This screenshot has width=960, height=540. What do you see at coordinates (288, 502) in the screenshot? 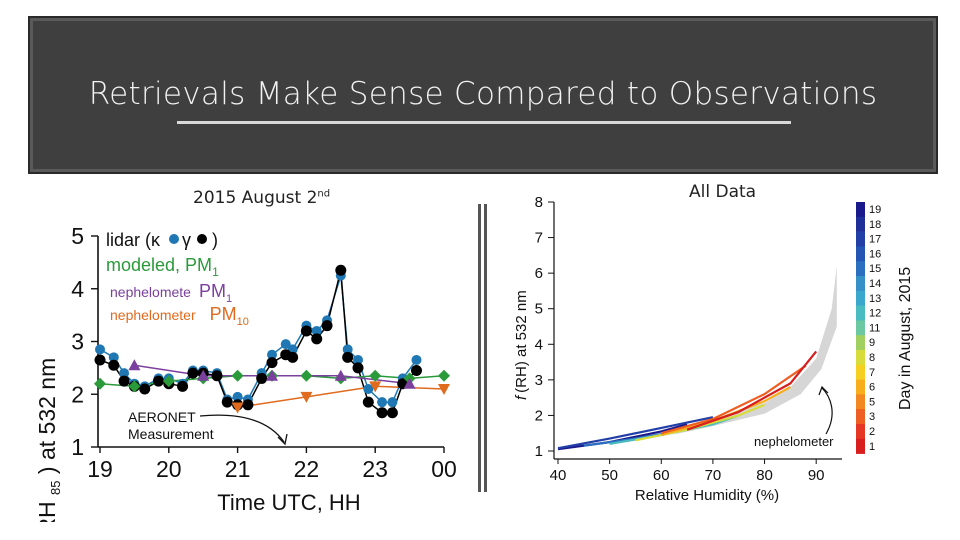
I see `left-x-label: Time UTC, HH` at bounding box center [288, 502].